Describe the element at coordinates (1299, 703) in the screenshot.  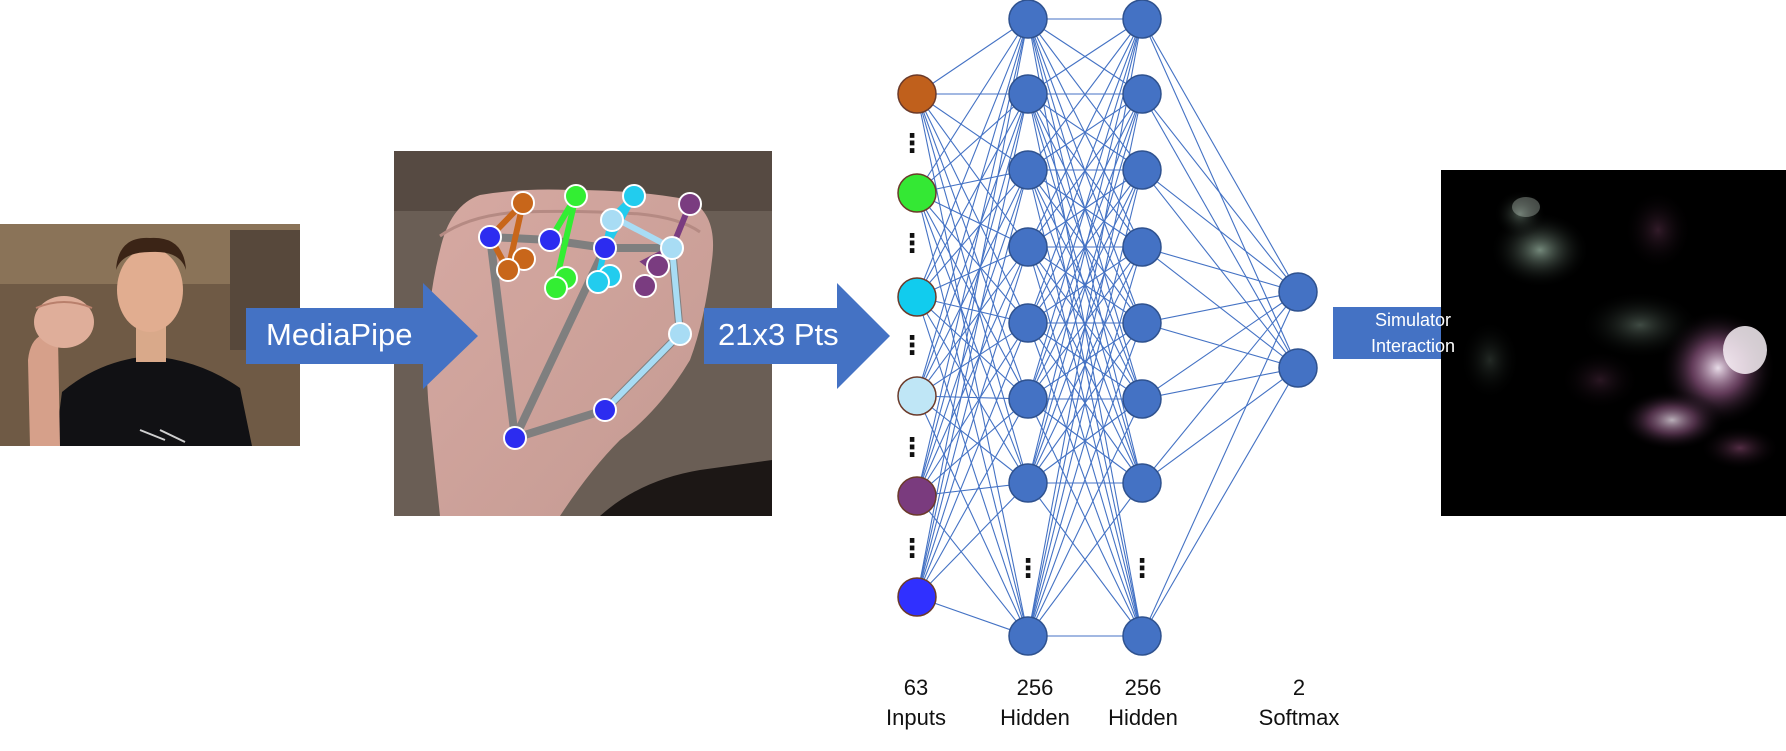
I see `layer-label-softmax: 2 Softmax` at that location.